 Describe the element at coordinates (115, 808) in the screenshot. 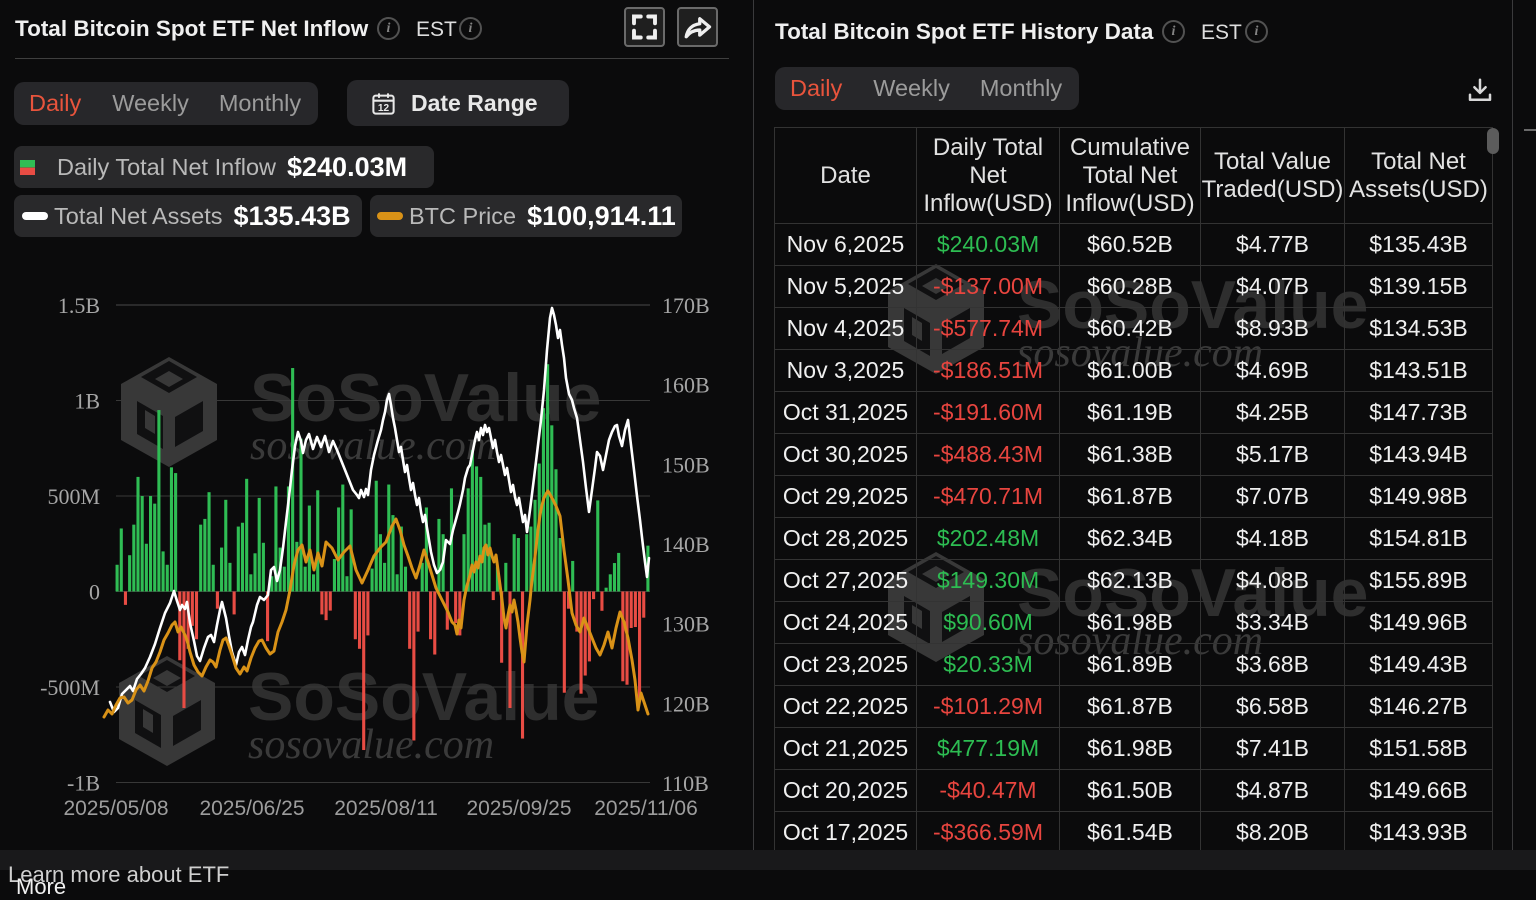

I see `svg-text: 2025/05/08` at that location.